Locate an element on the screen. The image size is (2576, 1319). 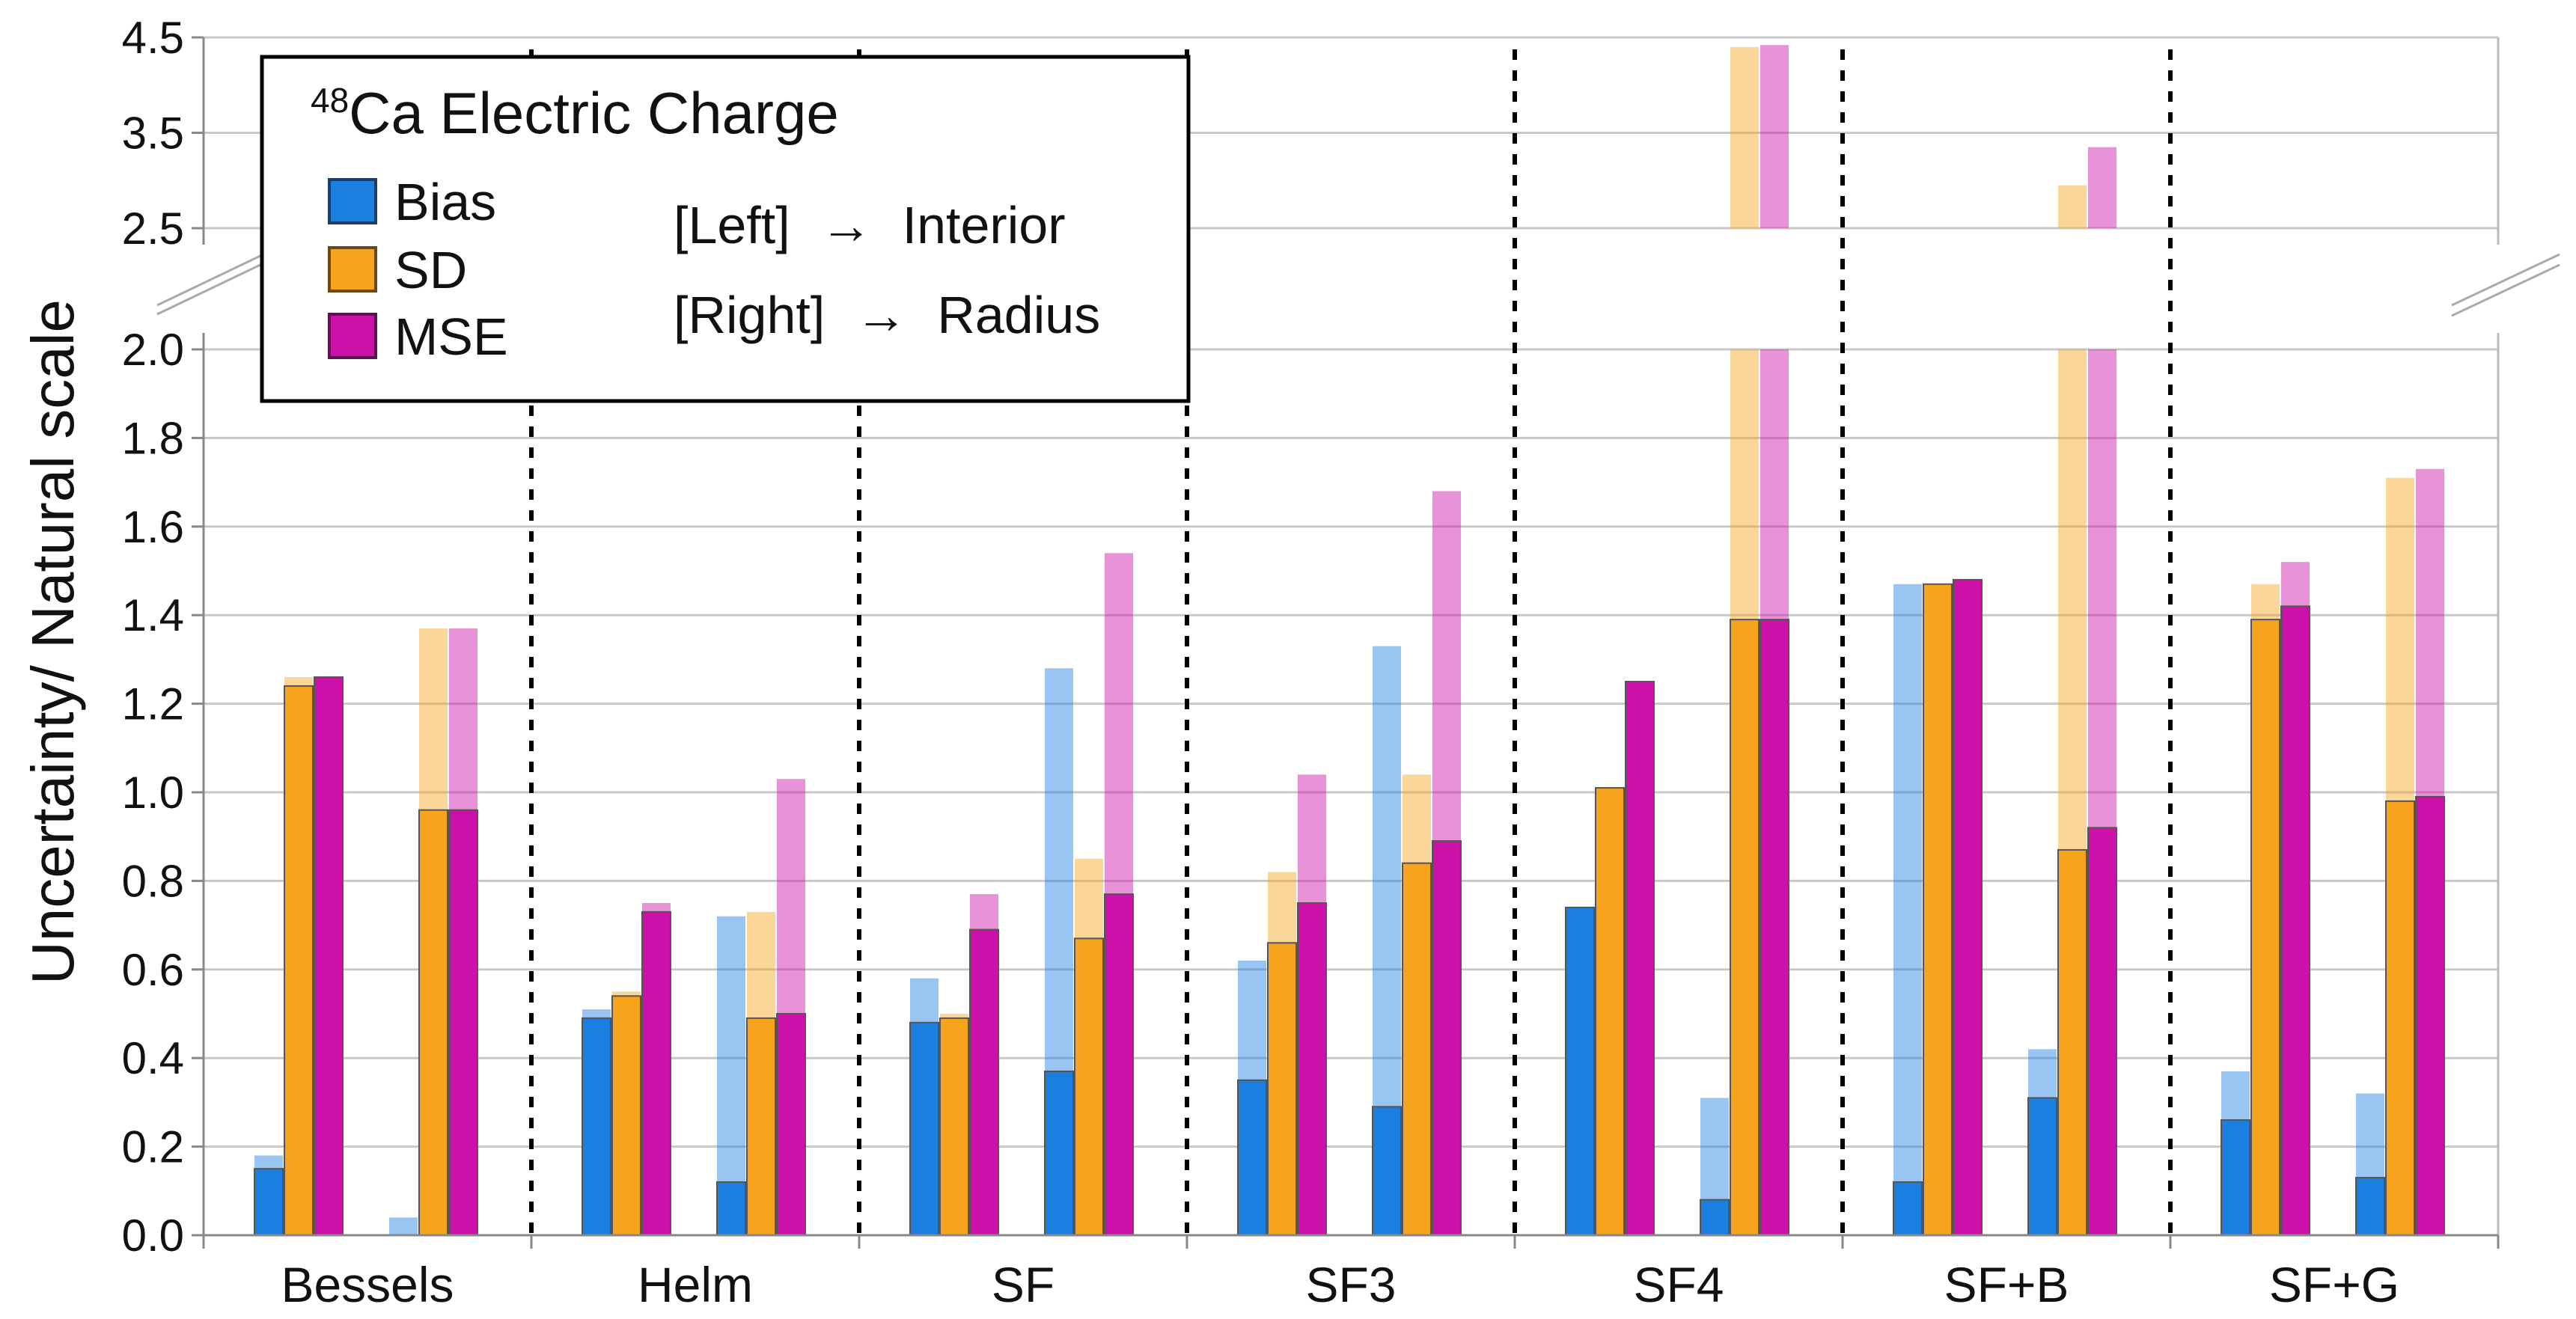
y-tick-label: 4.5 is located at coordinates (153, 38).